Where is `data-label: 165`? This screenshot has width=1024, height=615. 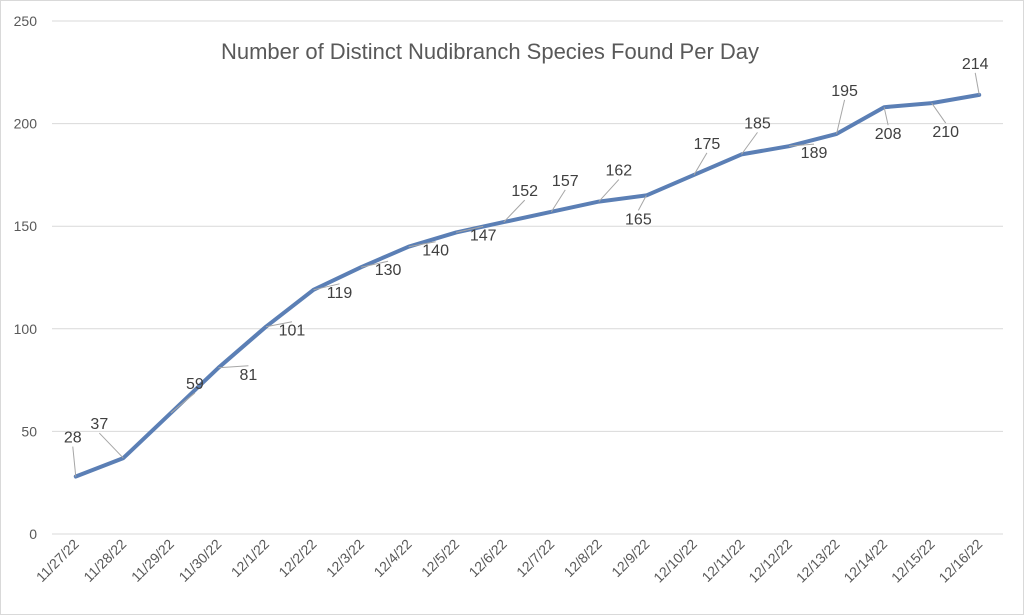 data-label: 165 is located at coordinates (638, 219).